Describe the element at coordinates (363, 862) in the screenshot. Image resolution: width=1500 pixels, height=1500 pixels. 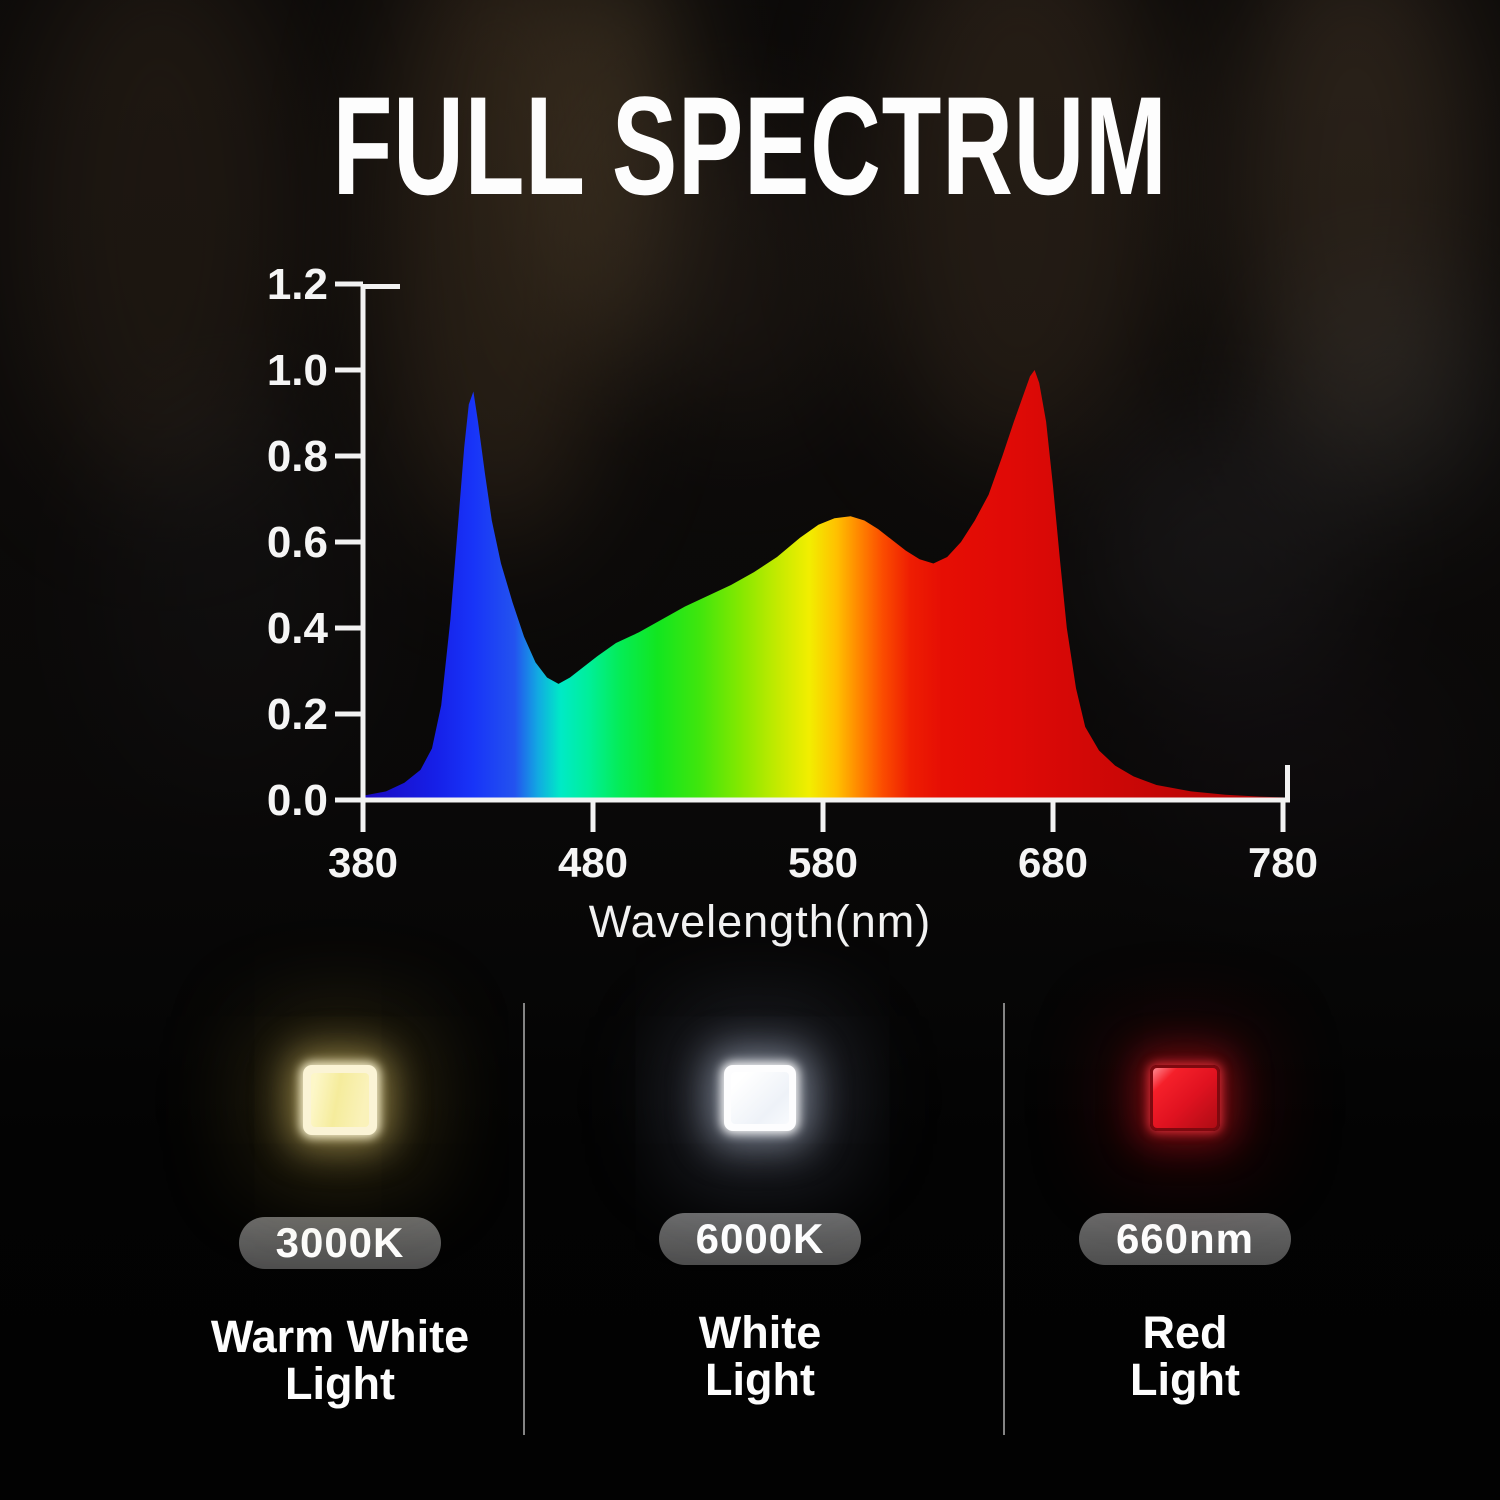
I see `x-tick-label: 380` at that location.